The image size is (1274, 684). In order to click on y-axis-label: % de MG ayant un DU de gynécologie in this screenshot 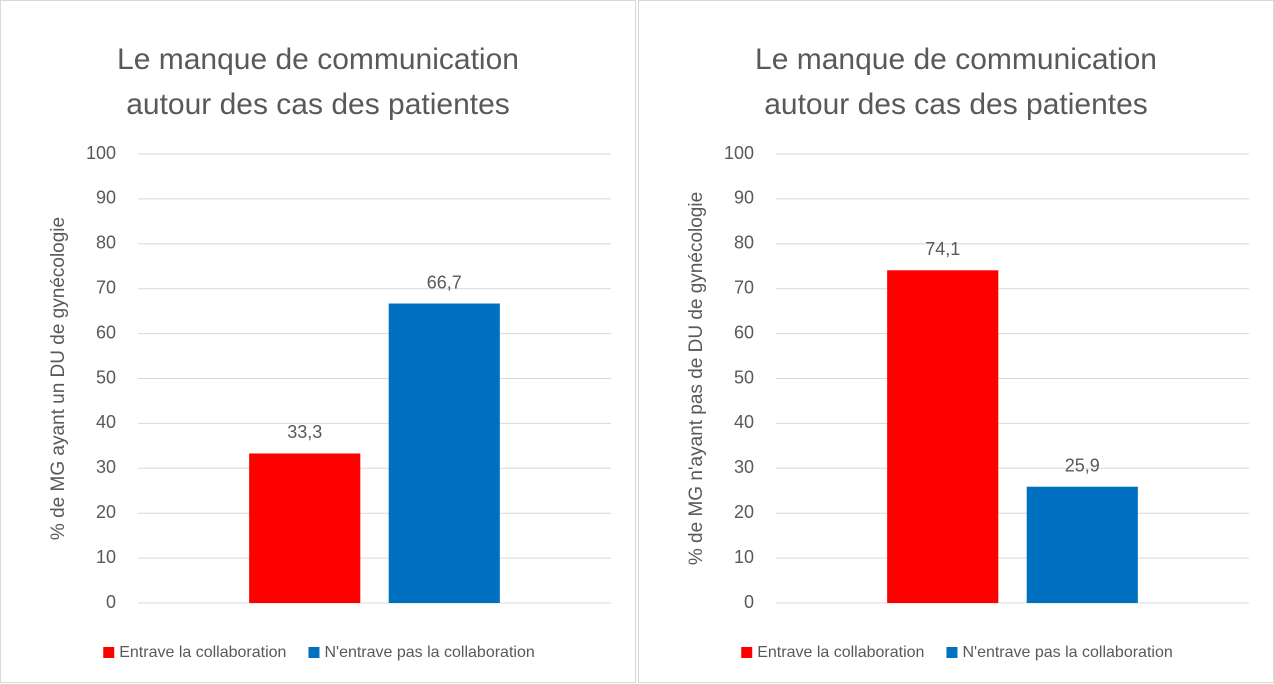, I will do `click(58, 378)`.